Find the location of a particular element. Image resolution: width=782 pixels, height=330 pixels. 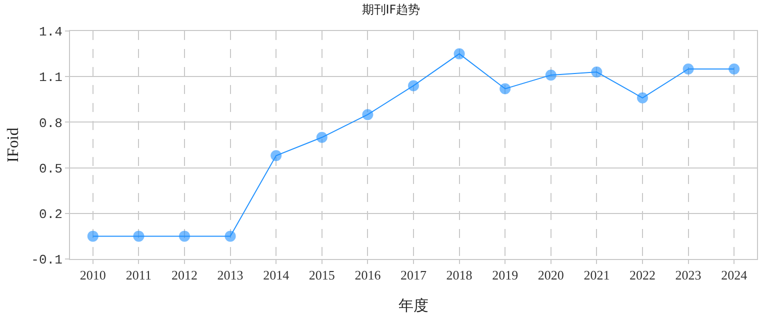

x-tick-label: 2010 is located at coordinates (93, 275).